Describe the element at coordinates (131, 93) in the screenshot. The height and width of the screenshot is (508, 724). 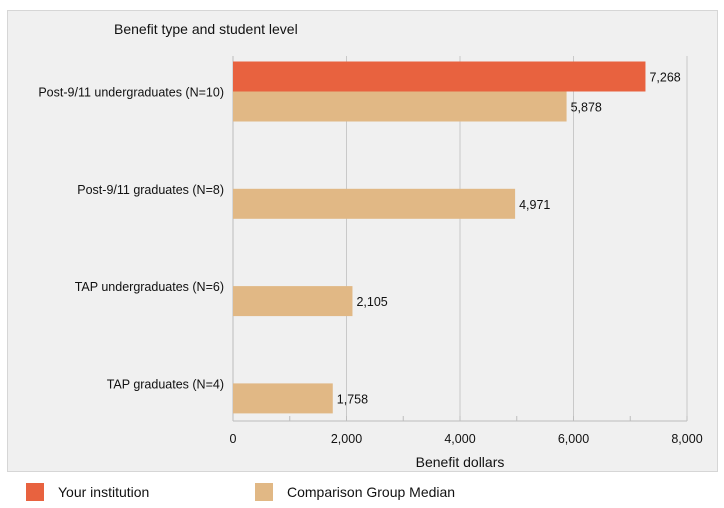
I see `category-label: Post-9/11 undergraduates (N=10)` at that location.